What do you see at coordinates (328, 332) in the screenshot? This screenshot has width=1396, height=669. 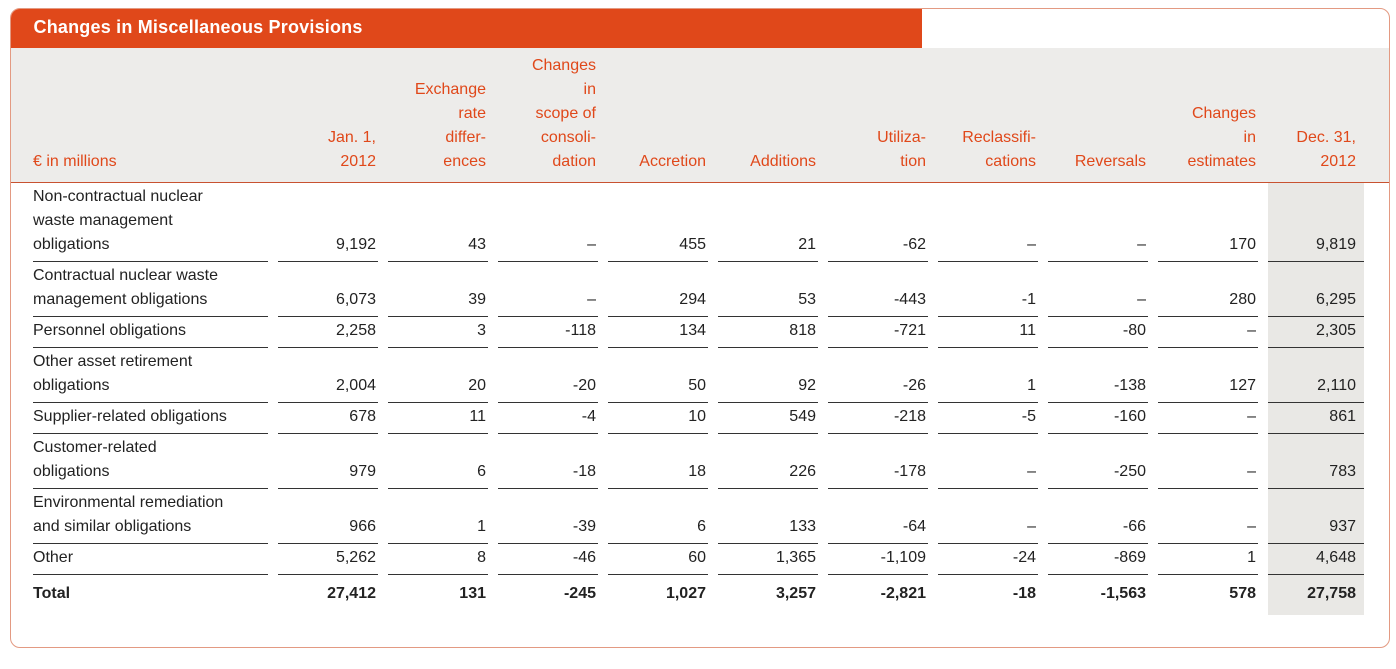 I see `cell-value: 2,258` at bounding box center [328, 332].